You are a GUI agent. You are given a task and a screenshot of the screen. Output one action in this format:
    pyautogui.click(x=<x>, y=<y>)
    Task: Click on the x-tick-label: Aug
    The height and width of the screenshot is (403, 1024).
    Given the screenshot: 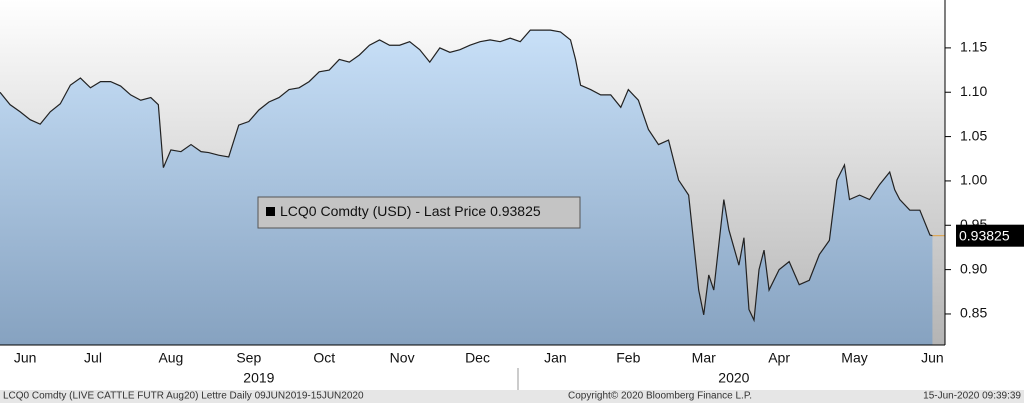 What is the action you would take?
    pyautogui.click(x=170, y=358)
    